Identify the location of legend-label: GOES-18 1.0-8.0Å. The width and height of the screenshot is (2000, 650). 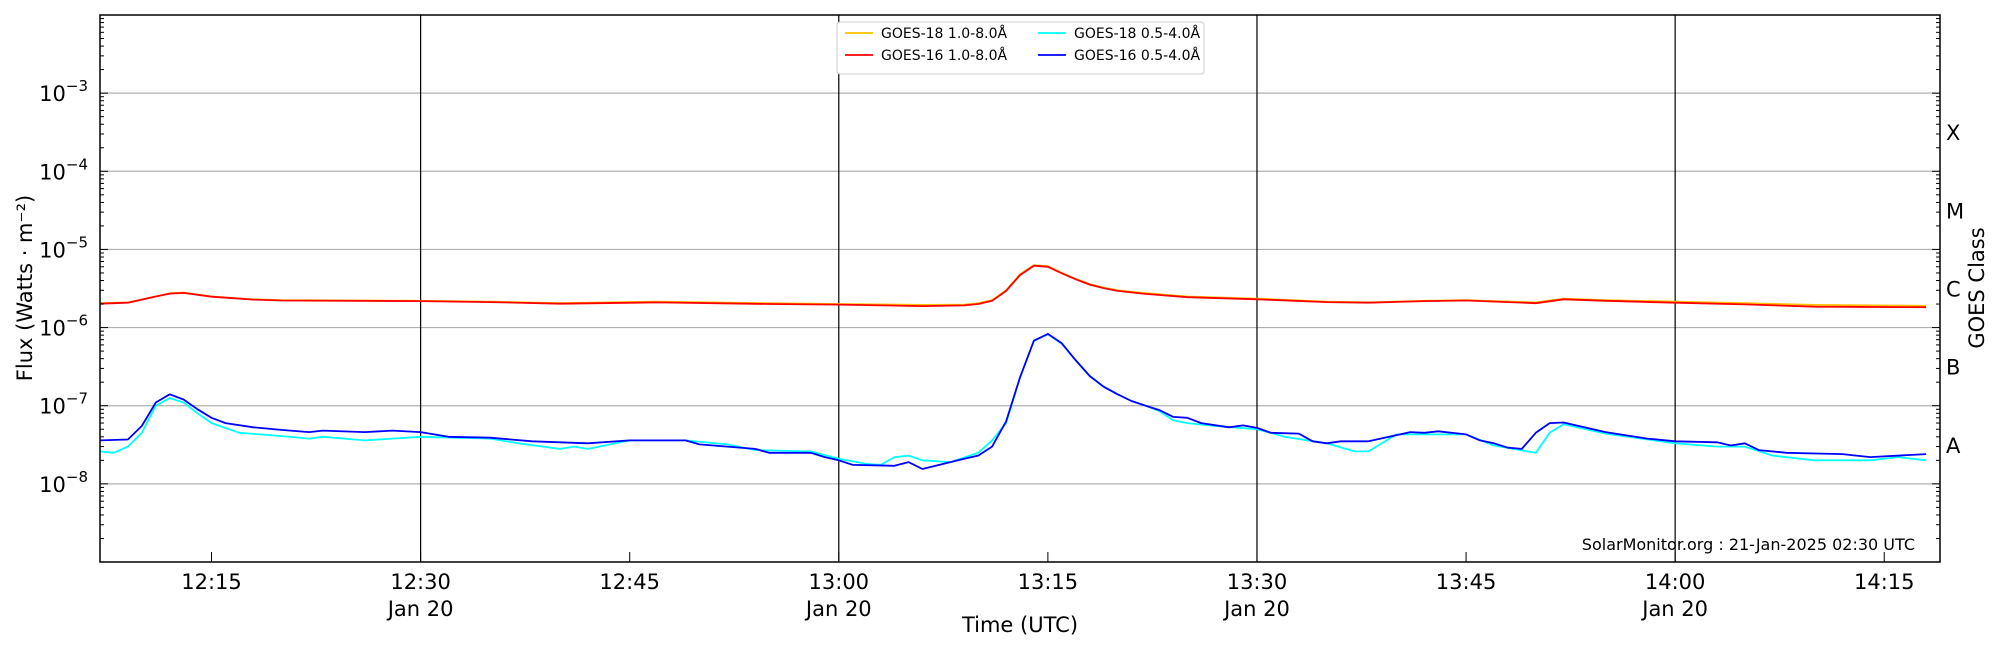
(944, 33).